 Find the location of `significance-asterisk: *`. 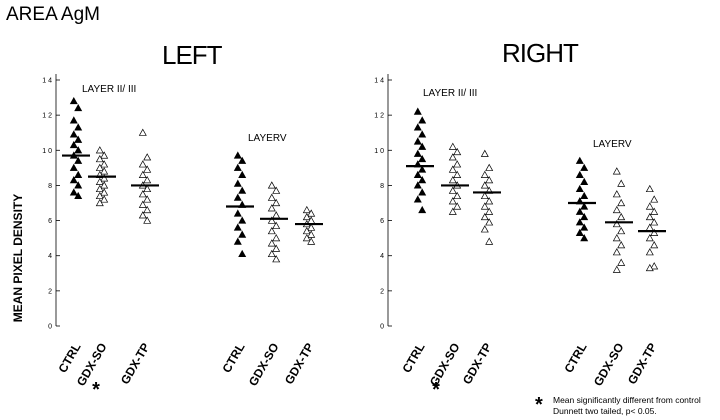

significance-asterisk: * is located at coordinates (436, 390).